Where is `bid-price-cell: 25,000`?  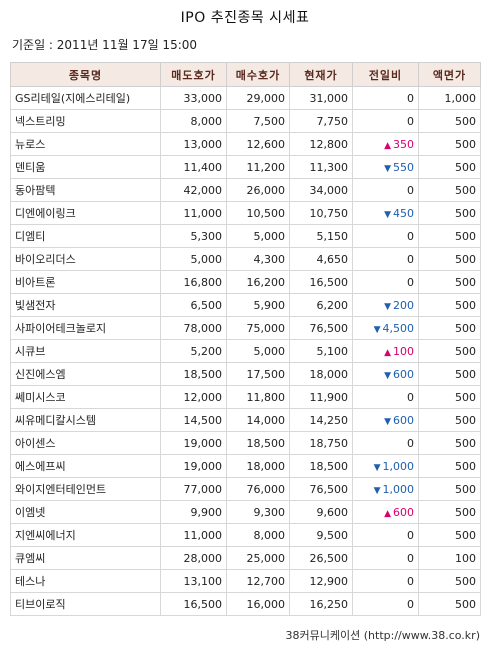
bid-price-cell: 25,000 is located at coordinates (258, 558).